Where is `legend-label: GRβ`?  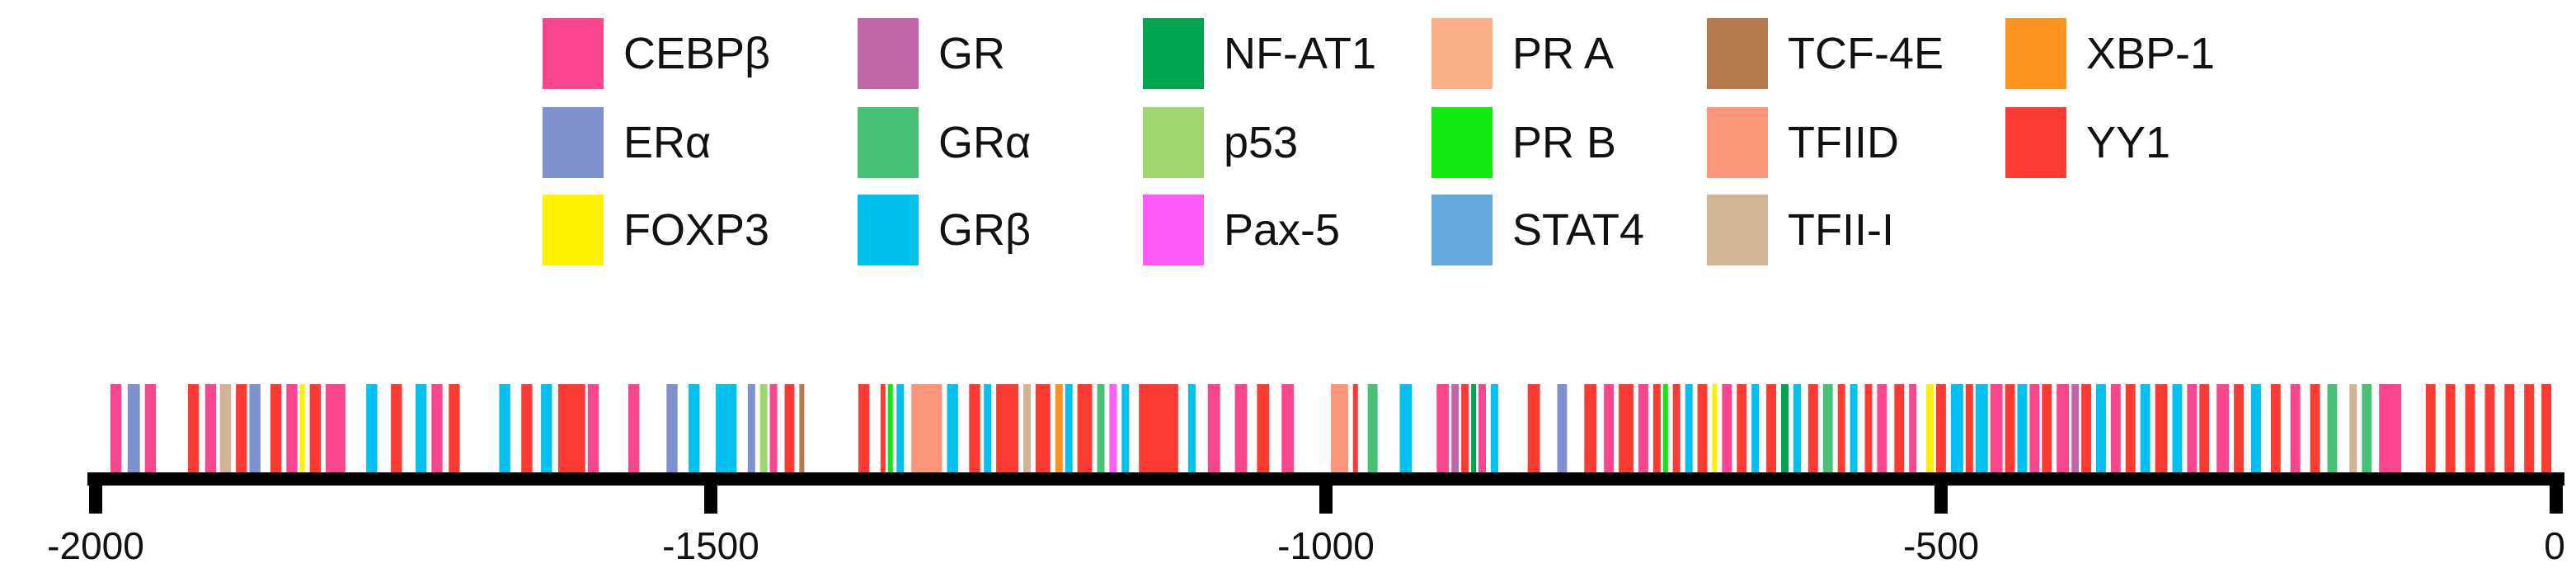 legend-label: GRβ is located at coordinates (985, 230).